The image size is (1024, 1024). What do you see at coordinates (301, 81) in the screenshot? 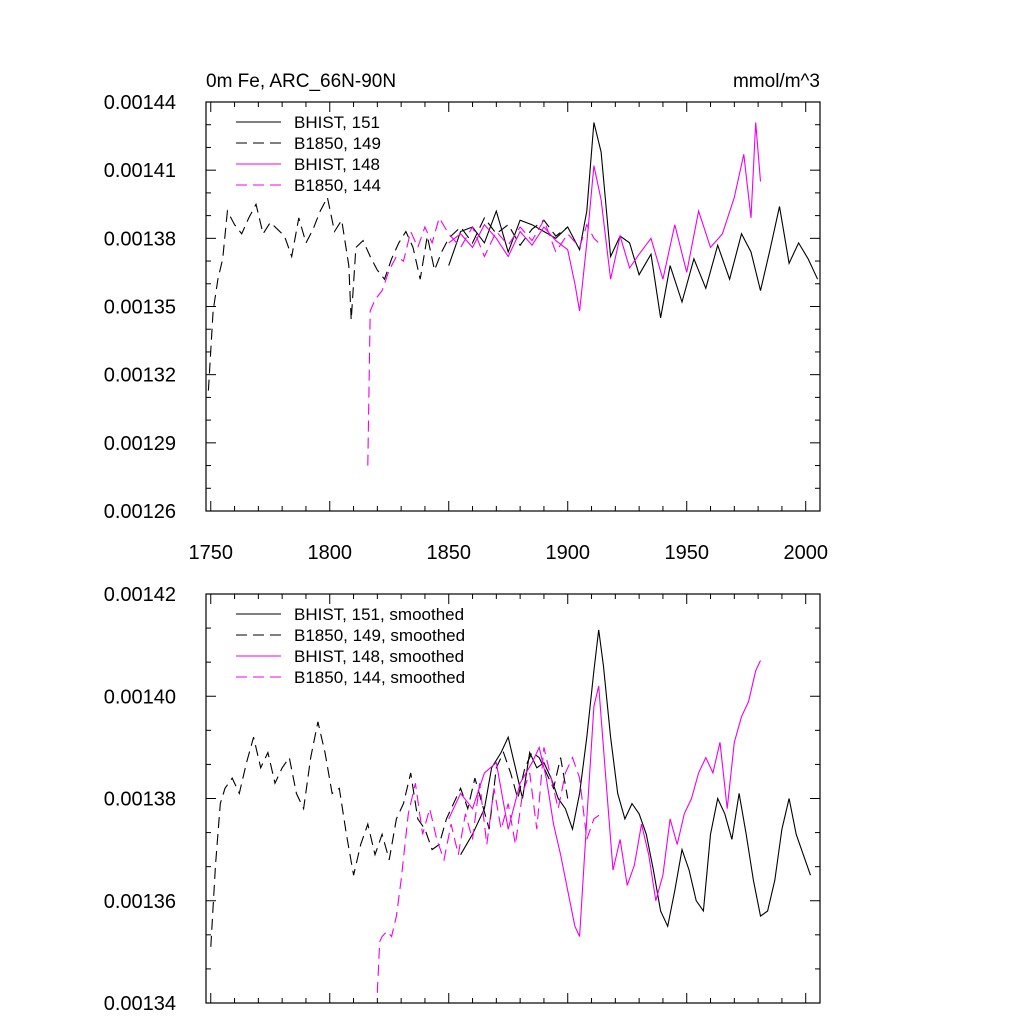
I see `panel-title: 0m Fe, ARC_66N-90N` at bounding box center [301, 81].